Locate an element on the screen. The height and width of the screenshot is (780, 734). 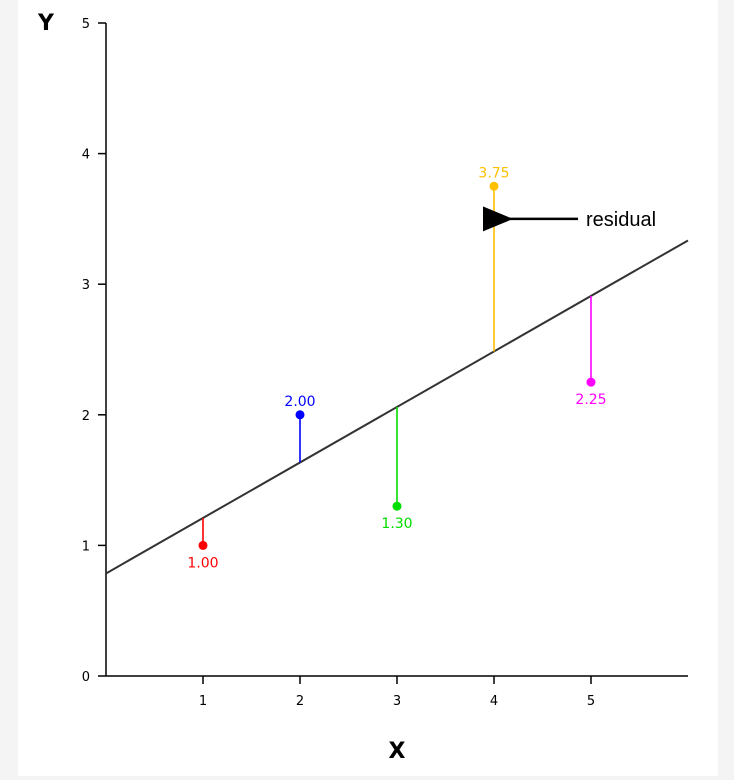
y-tick-label: 1 is located at coordinates (86, 546).